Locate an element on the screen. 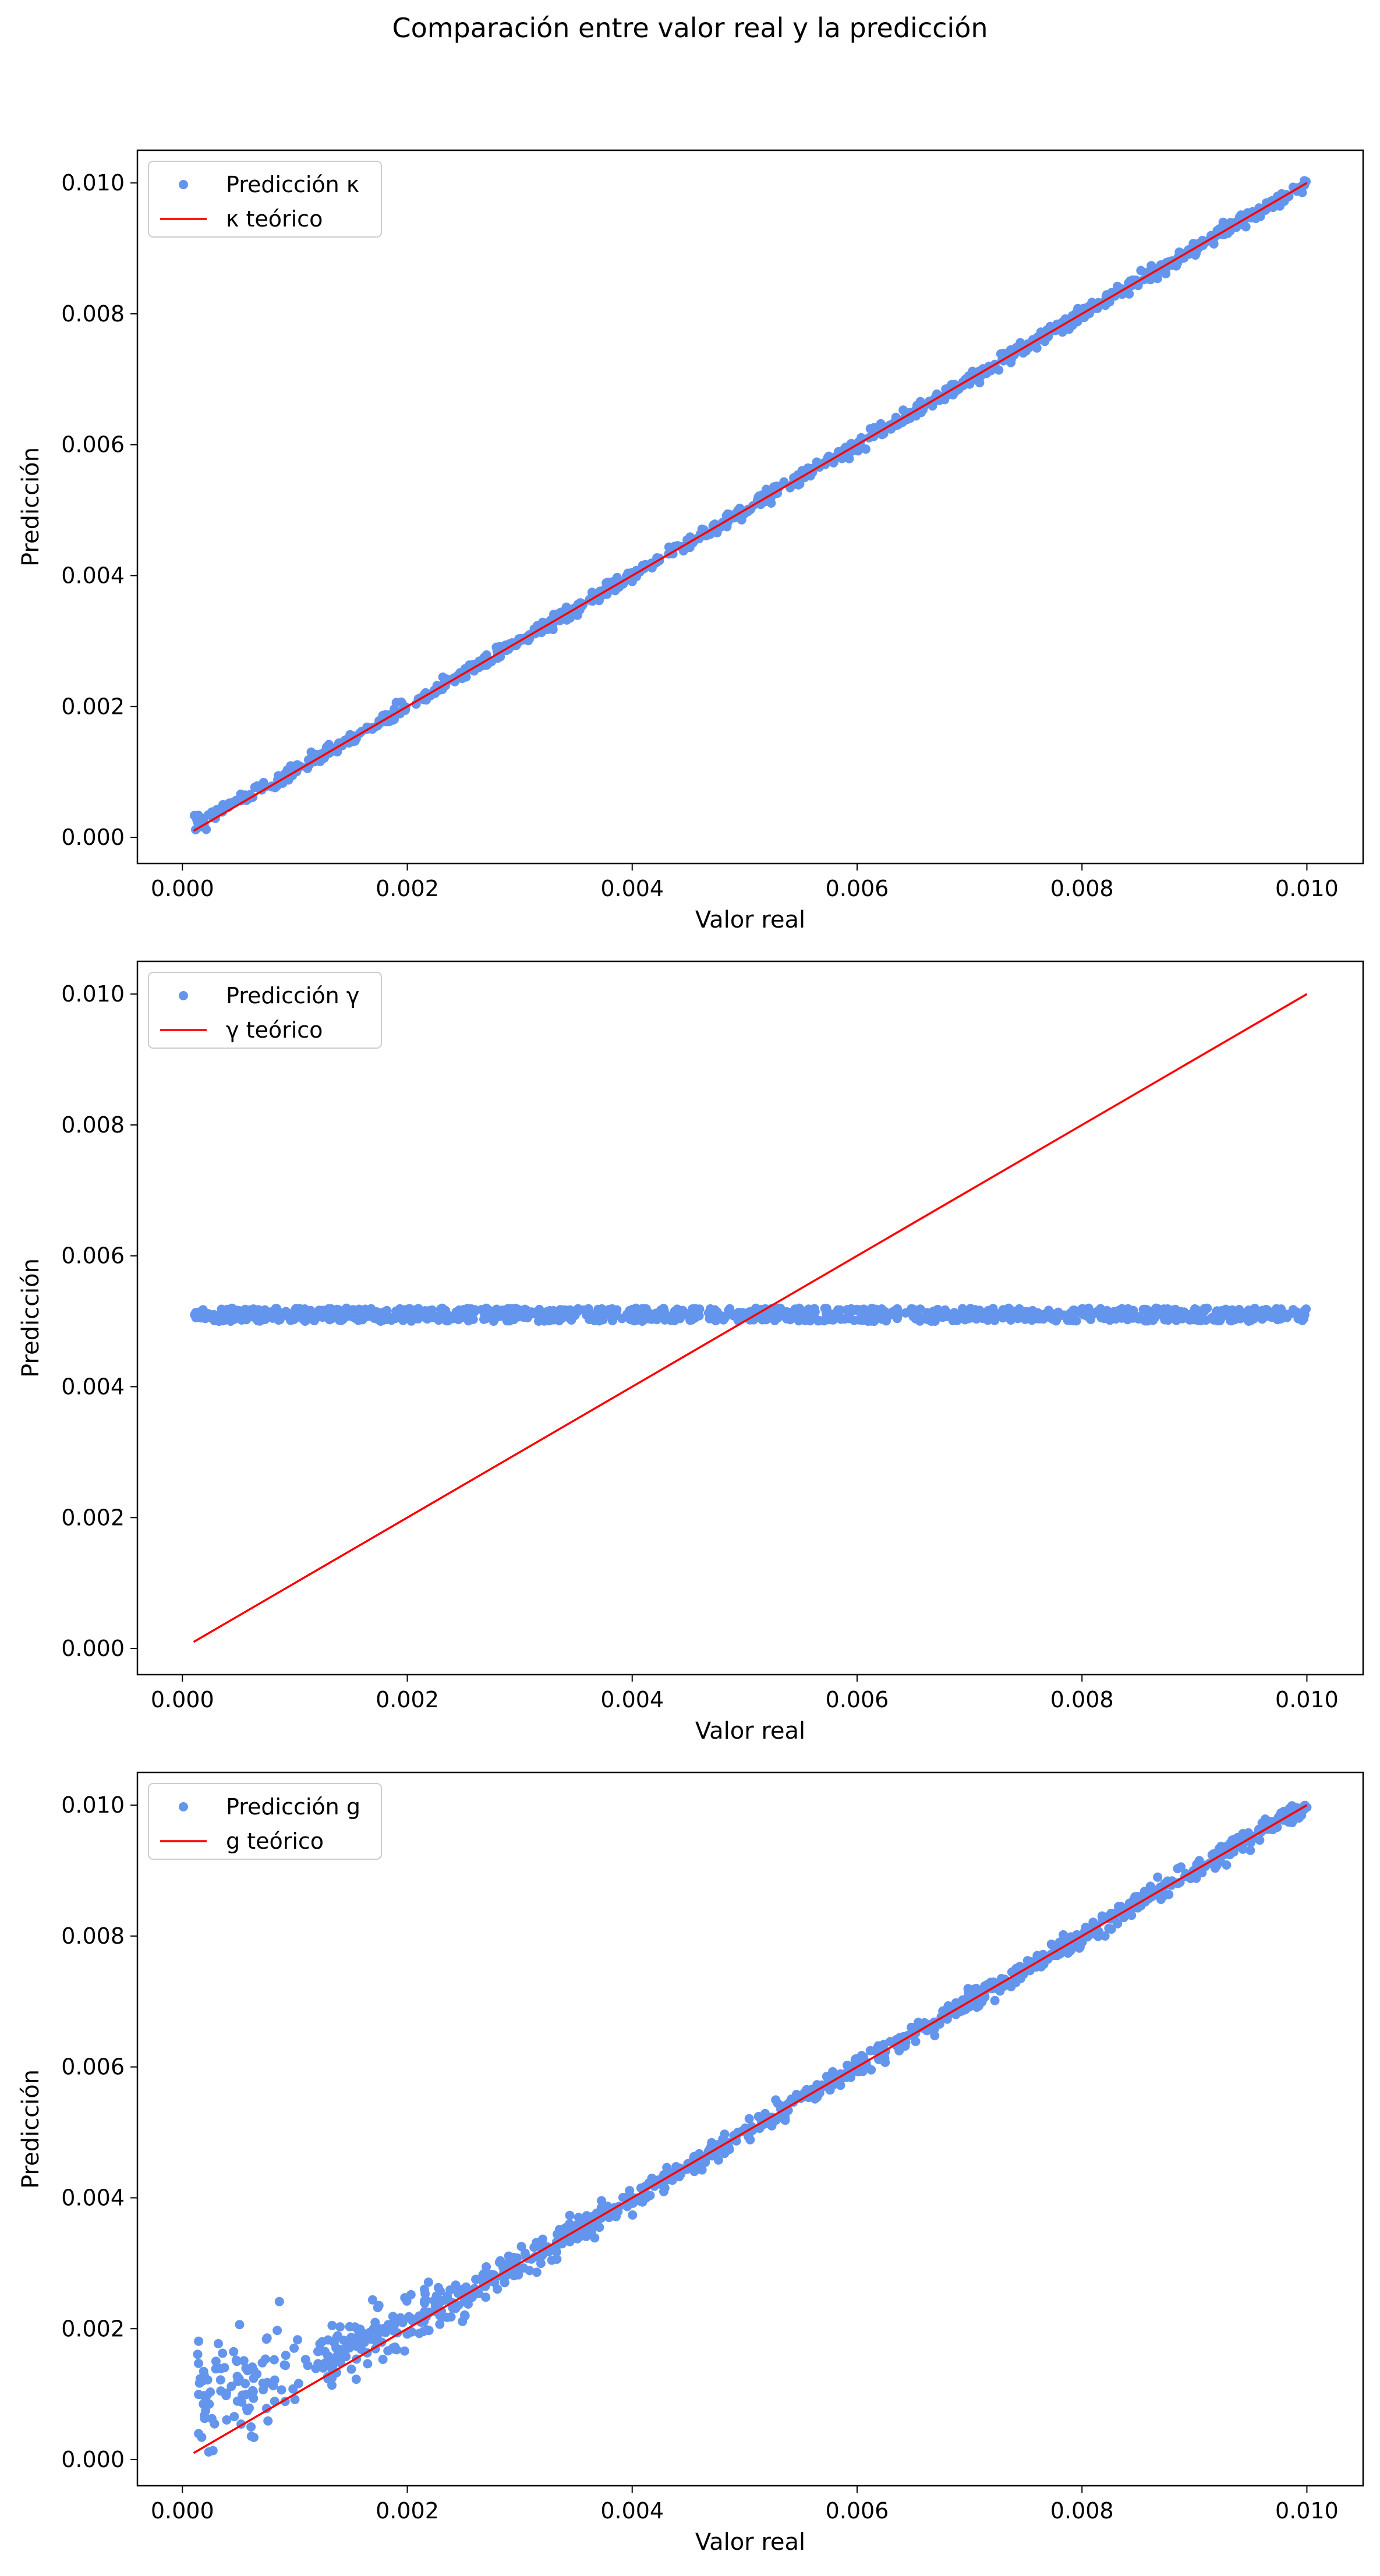 The width and height of the screenshot is (1380, 2576). x-tick-label: 0.010 is located at coordinates (1307, 2511).